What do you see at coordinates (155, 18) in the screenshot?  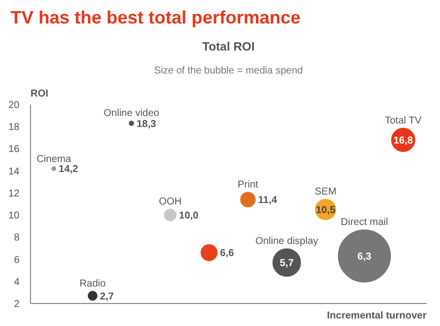 I see `chart-title: TV has the best total performance` at bounding box center [155, 18].